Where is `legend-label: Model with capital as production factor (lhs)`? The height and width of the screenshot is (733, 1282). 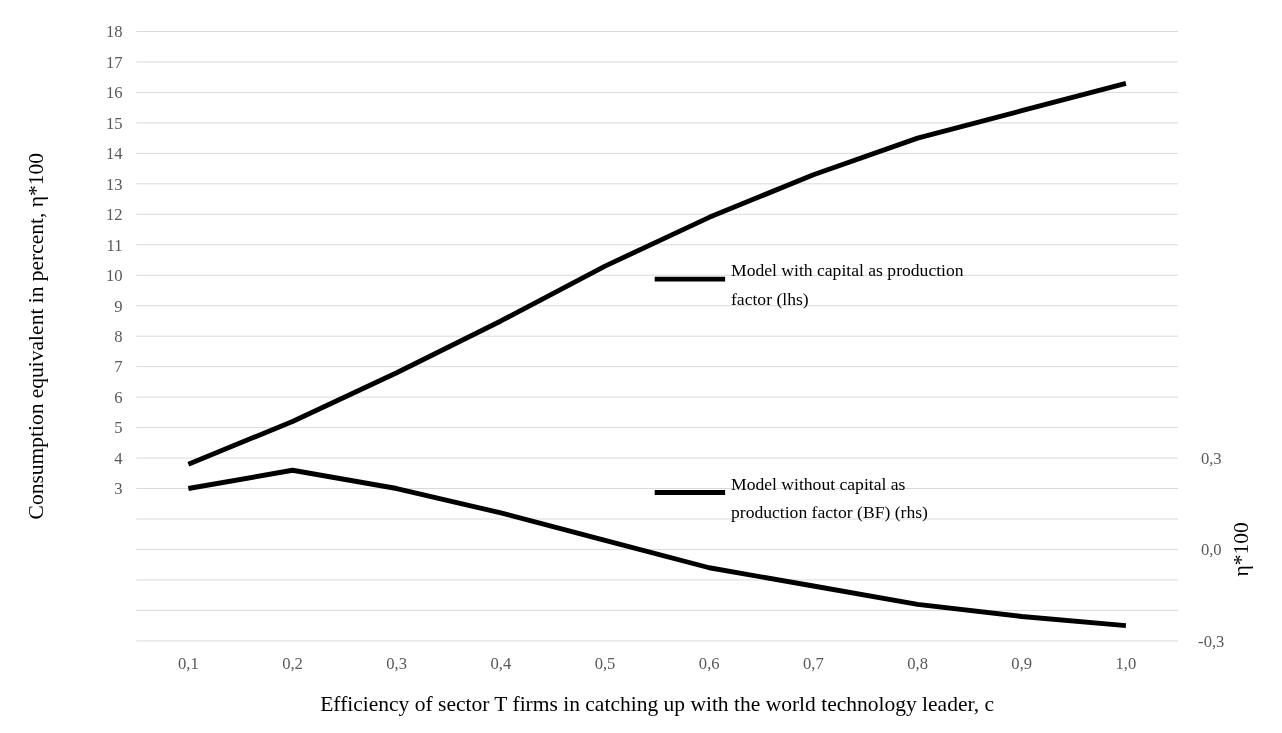 legend-label: Model with capital as production factor (lhs) is located at coordinates (847, 284).